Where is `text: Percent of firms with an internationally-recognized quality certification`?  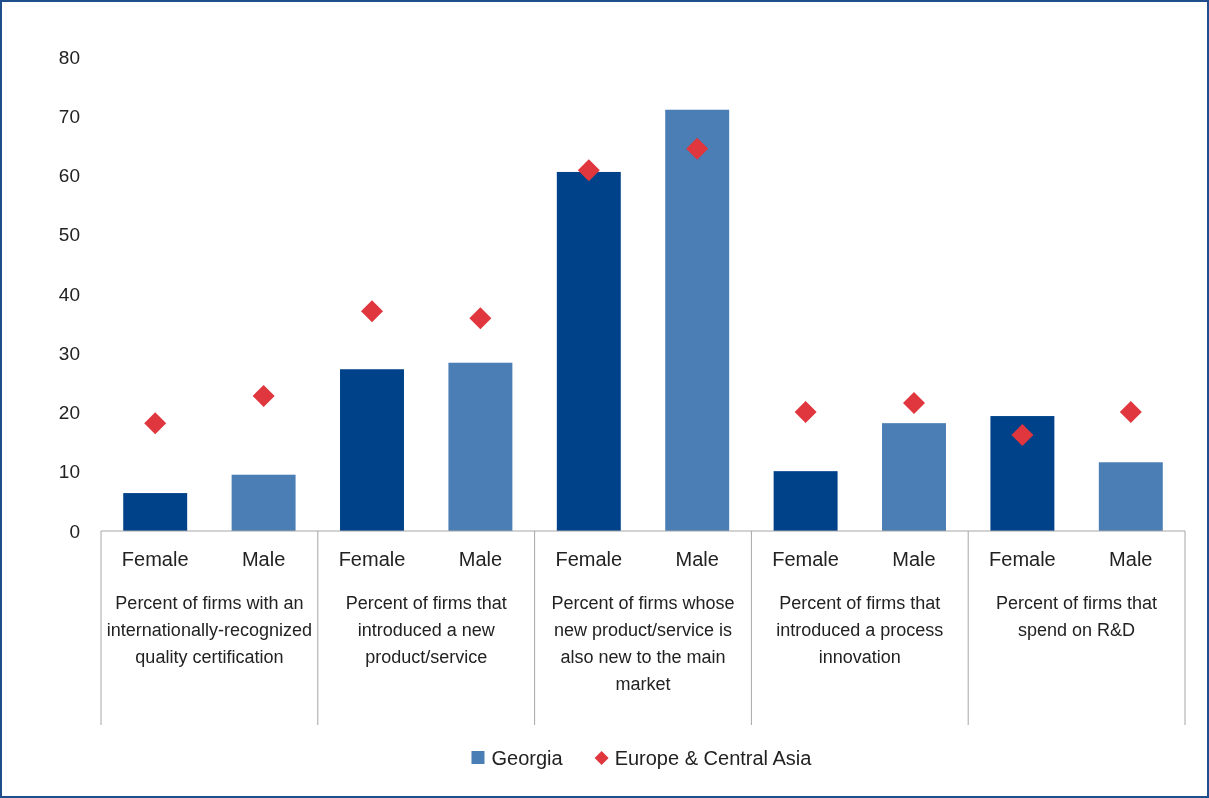 text: Percent of firms with an internationally-recognized quality certification is located at coordinates (209, 630).